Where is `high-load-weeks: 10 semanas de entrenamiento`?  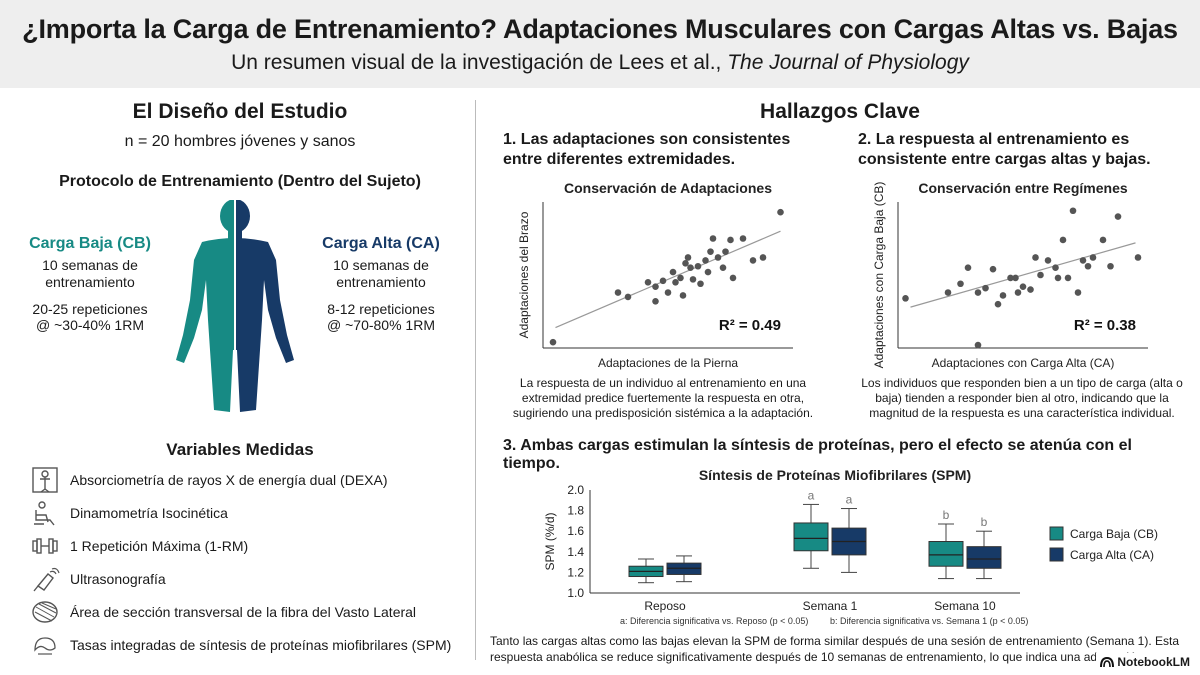
high-load-weeks: 10 semanas de entrenamiento is located at coordinates (381, 273).